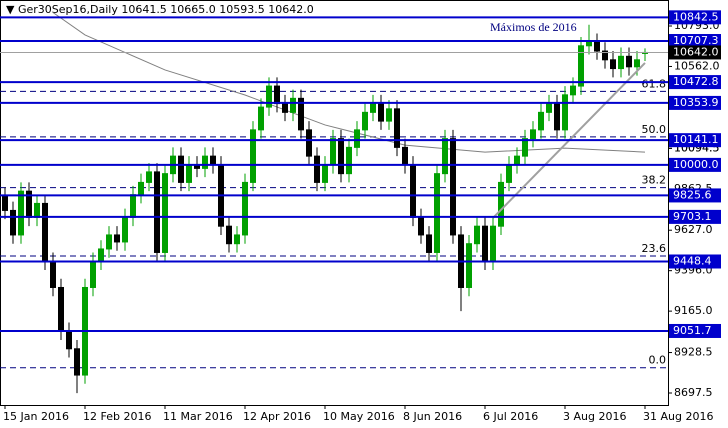 This screenshot has height=428, width=728. Describe the element at coordinates (654, 248) in the screenshot. I see `fib-label: 23.6` at that location.